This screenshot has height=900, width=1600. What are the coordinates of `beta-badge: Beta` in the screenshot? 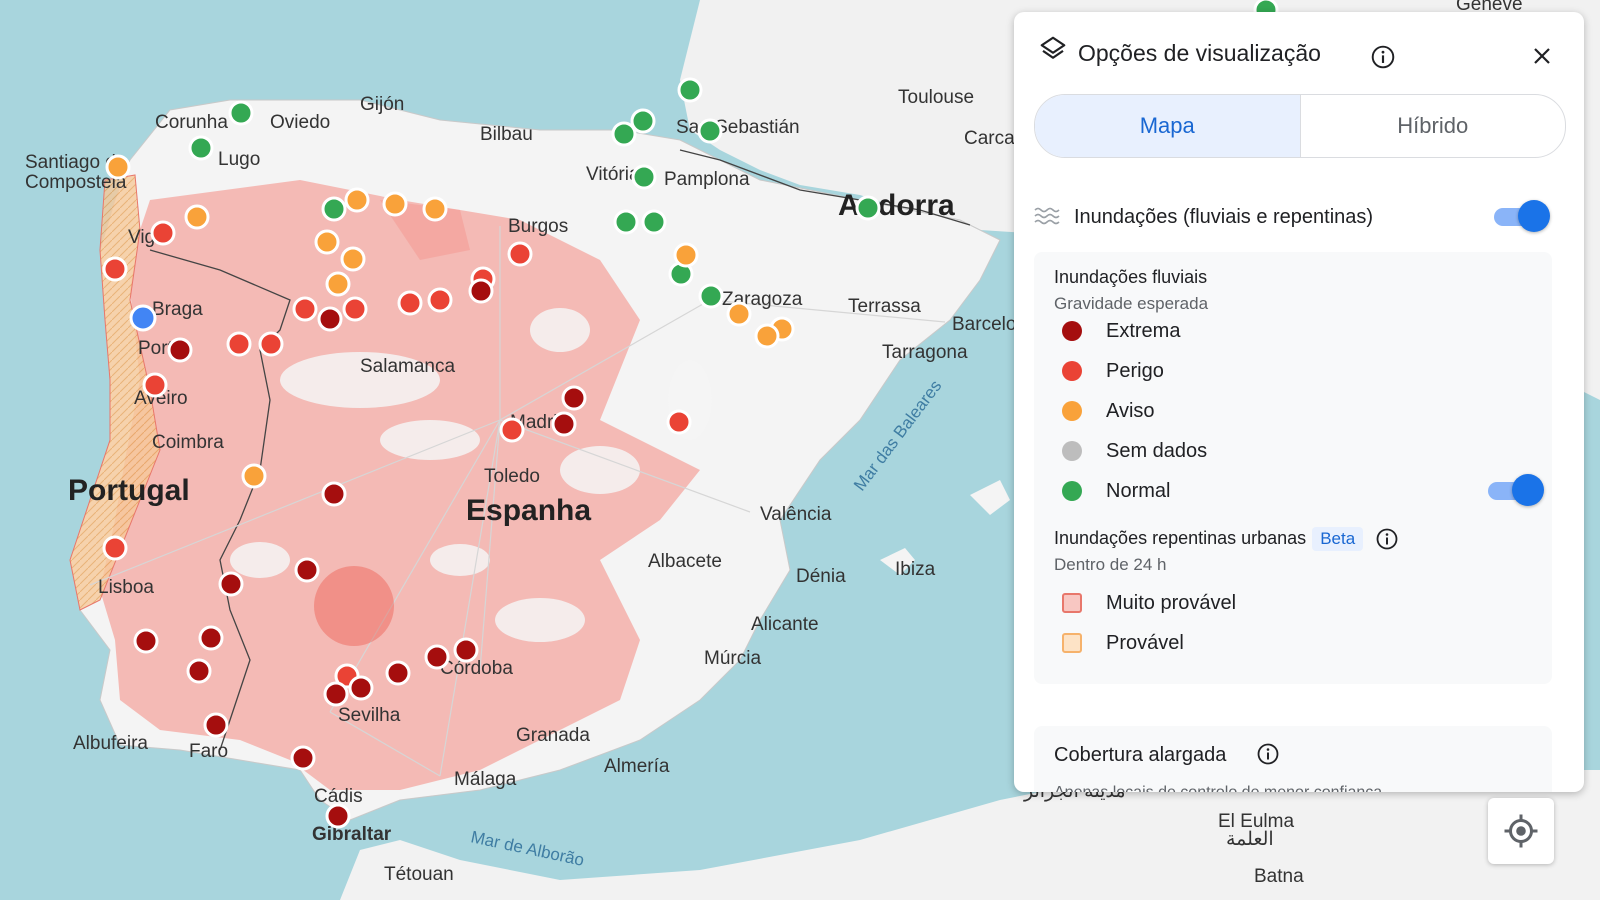 It's located at (1338, 539).